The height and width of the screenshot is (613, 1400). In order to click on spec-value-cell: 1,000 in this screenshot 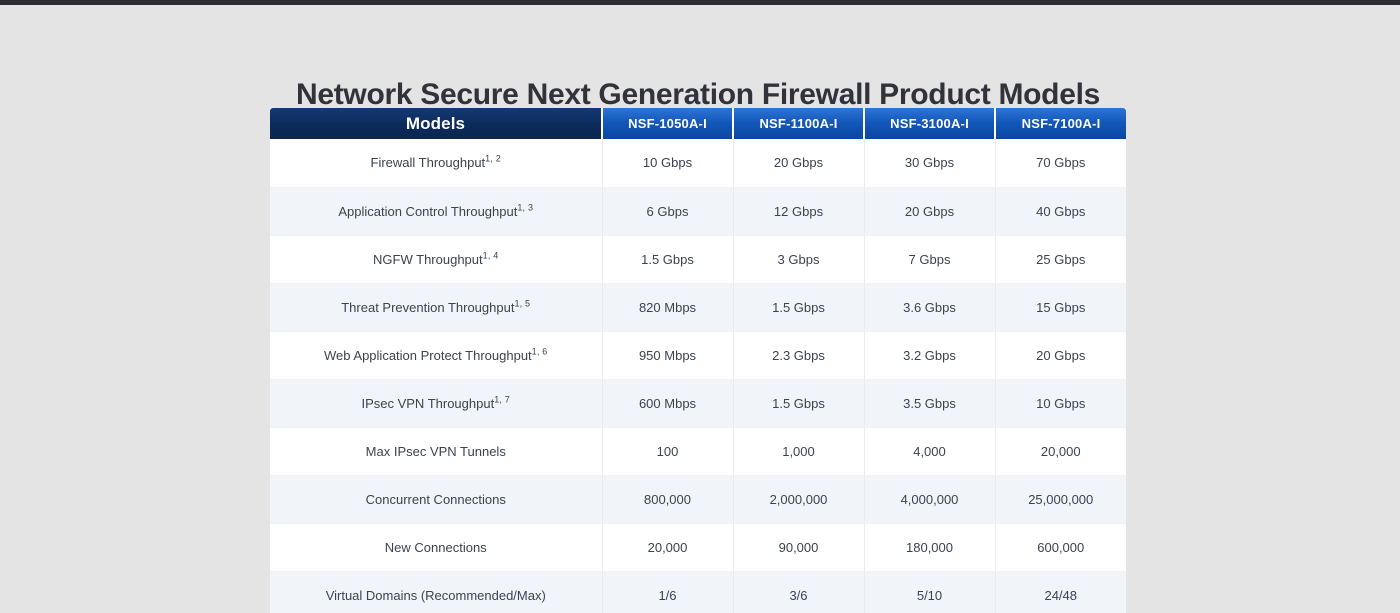, I will do `click(799, 451)`.